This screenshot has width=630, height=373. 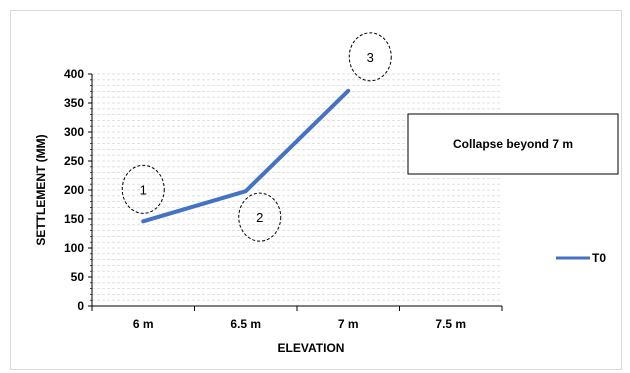 I want to click on marker-label: 3, so click(x=370, y=57).